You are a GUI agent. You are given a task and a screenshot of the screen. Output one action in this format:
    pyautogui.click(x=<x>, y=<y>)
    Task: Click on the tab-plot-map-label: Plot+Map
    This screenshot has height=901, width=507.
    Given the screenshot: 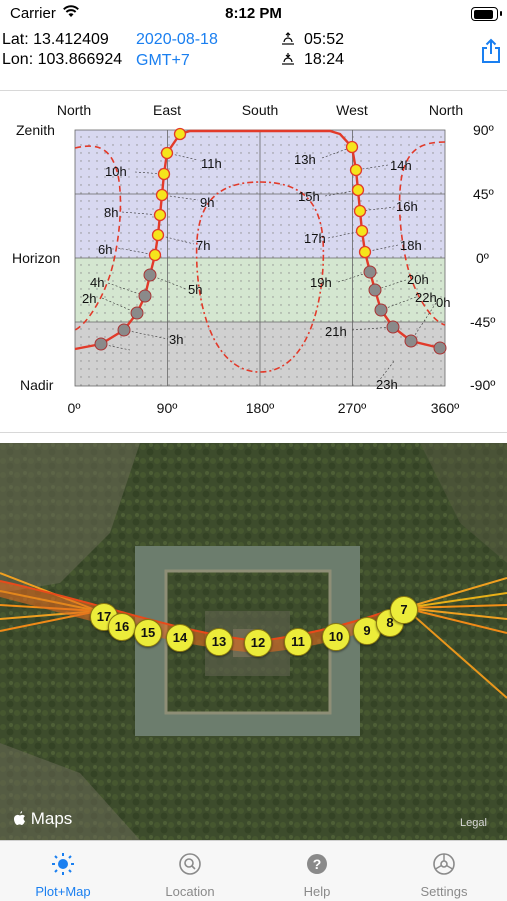 What is the action you would take?
    pyautogui.click(x=63, y=891)
    